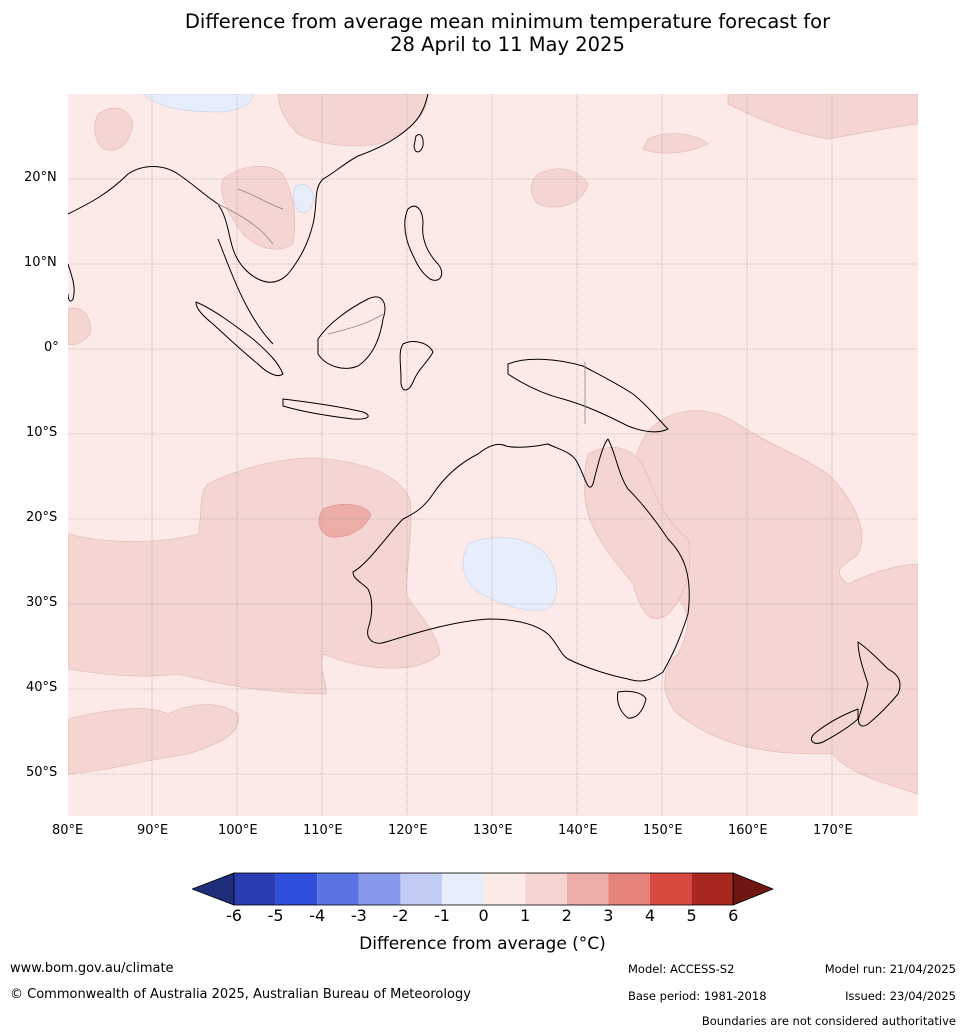 The height and width of the screenshot is (1035, 965). I want to click on colorbar-tick: 5, so click(691, 915).